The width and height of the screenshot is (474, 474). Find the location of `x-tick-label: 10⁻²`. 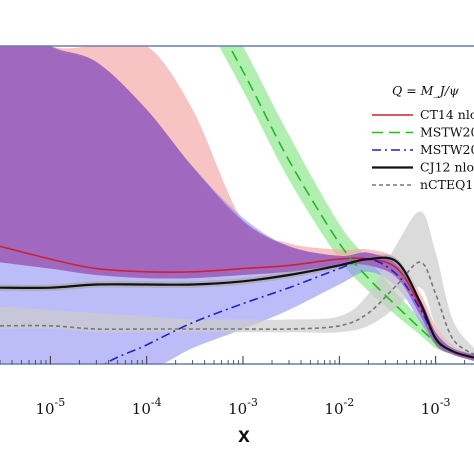

x-tick-label: 10⁻² is located at coordinates (339, 407).